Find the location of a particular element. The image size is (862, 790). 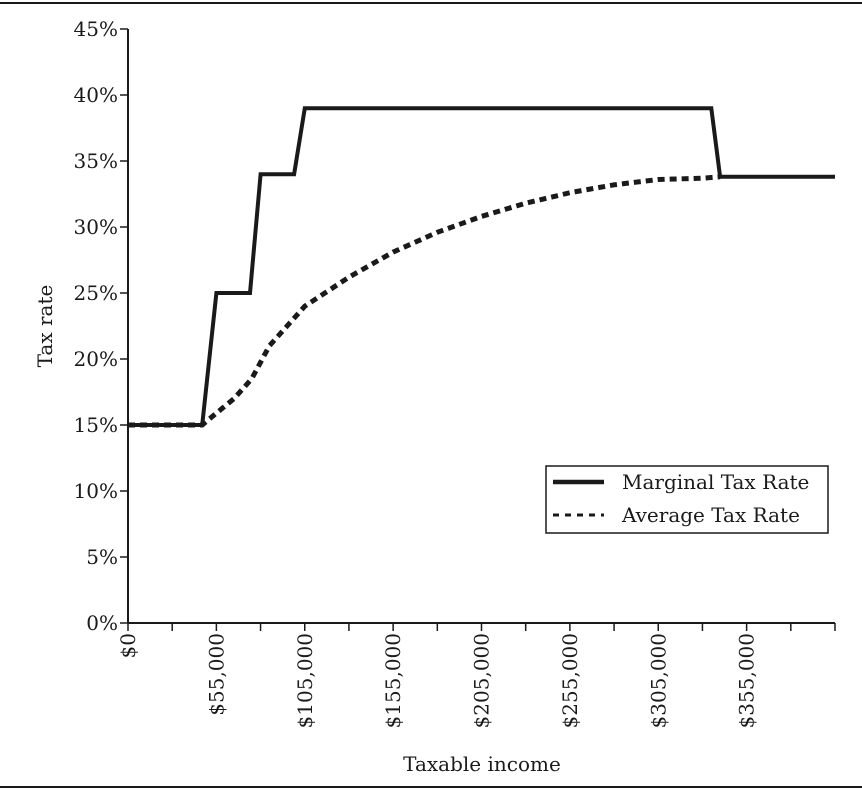

y-tick-label: 35% is located at coordinates (96, 161).